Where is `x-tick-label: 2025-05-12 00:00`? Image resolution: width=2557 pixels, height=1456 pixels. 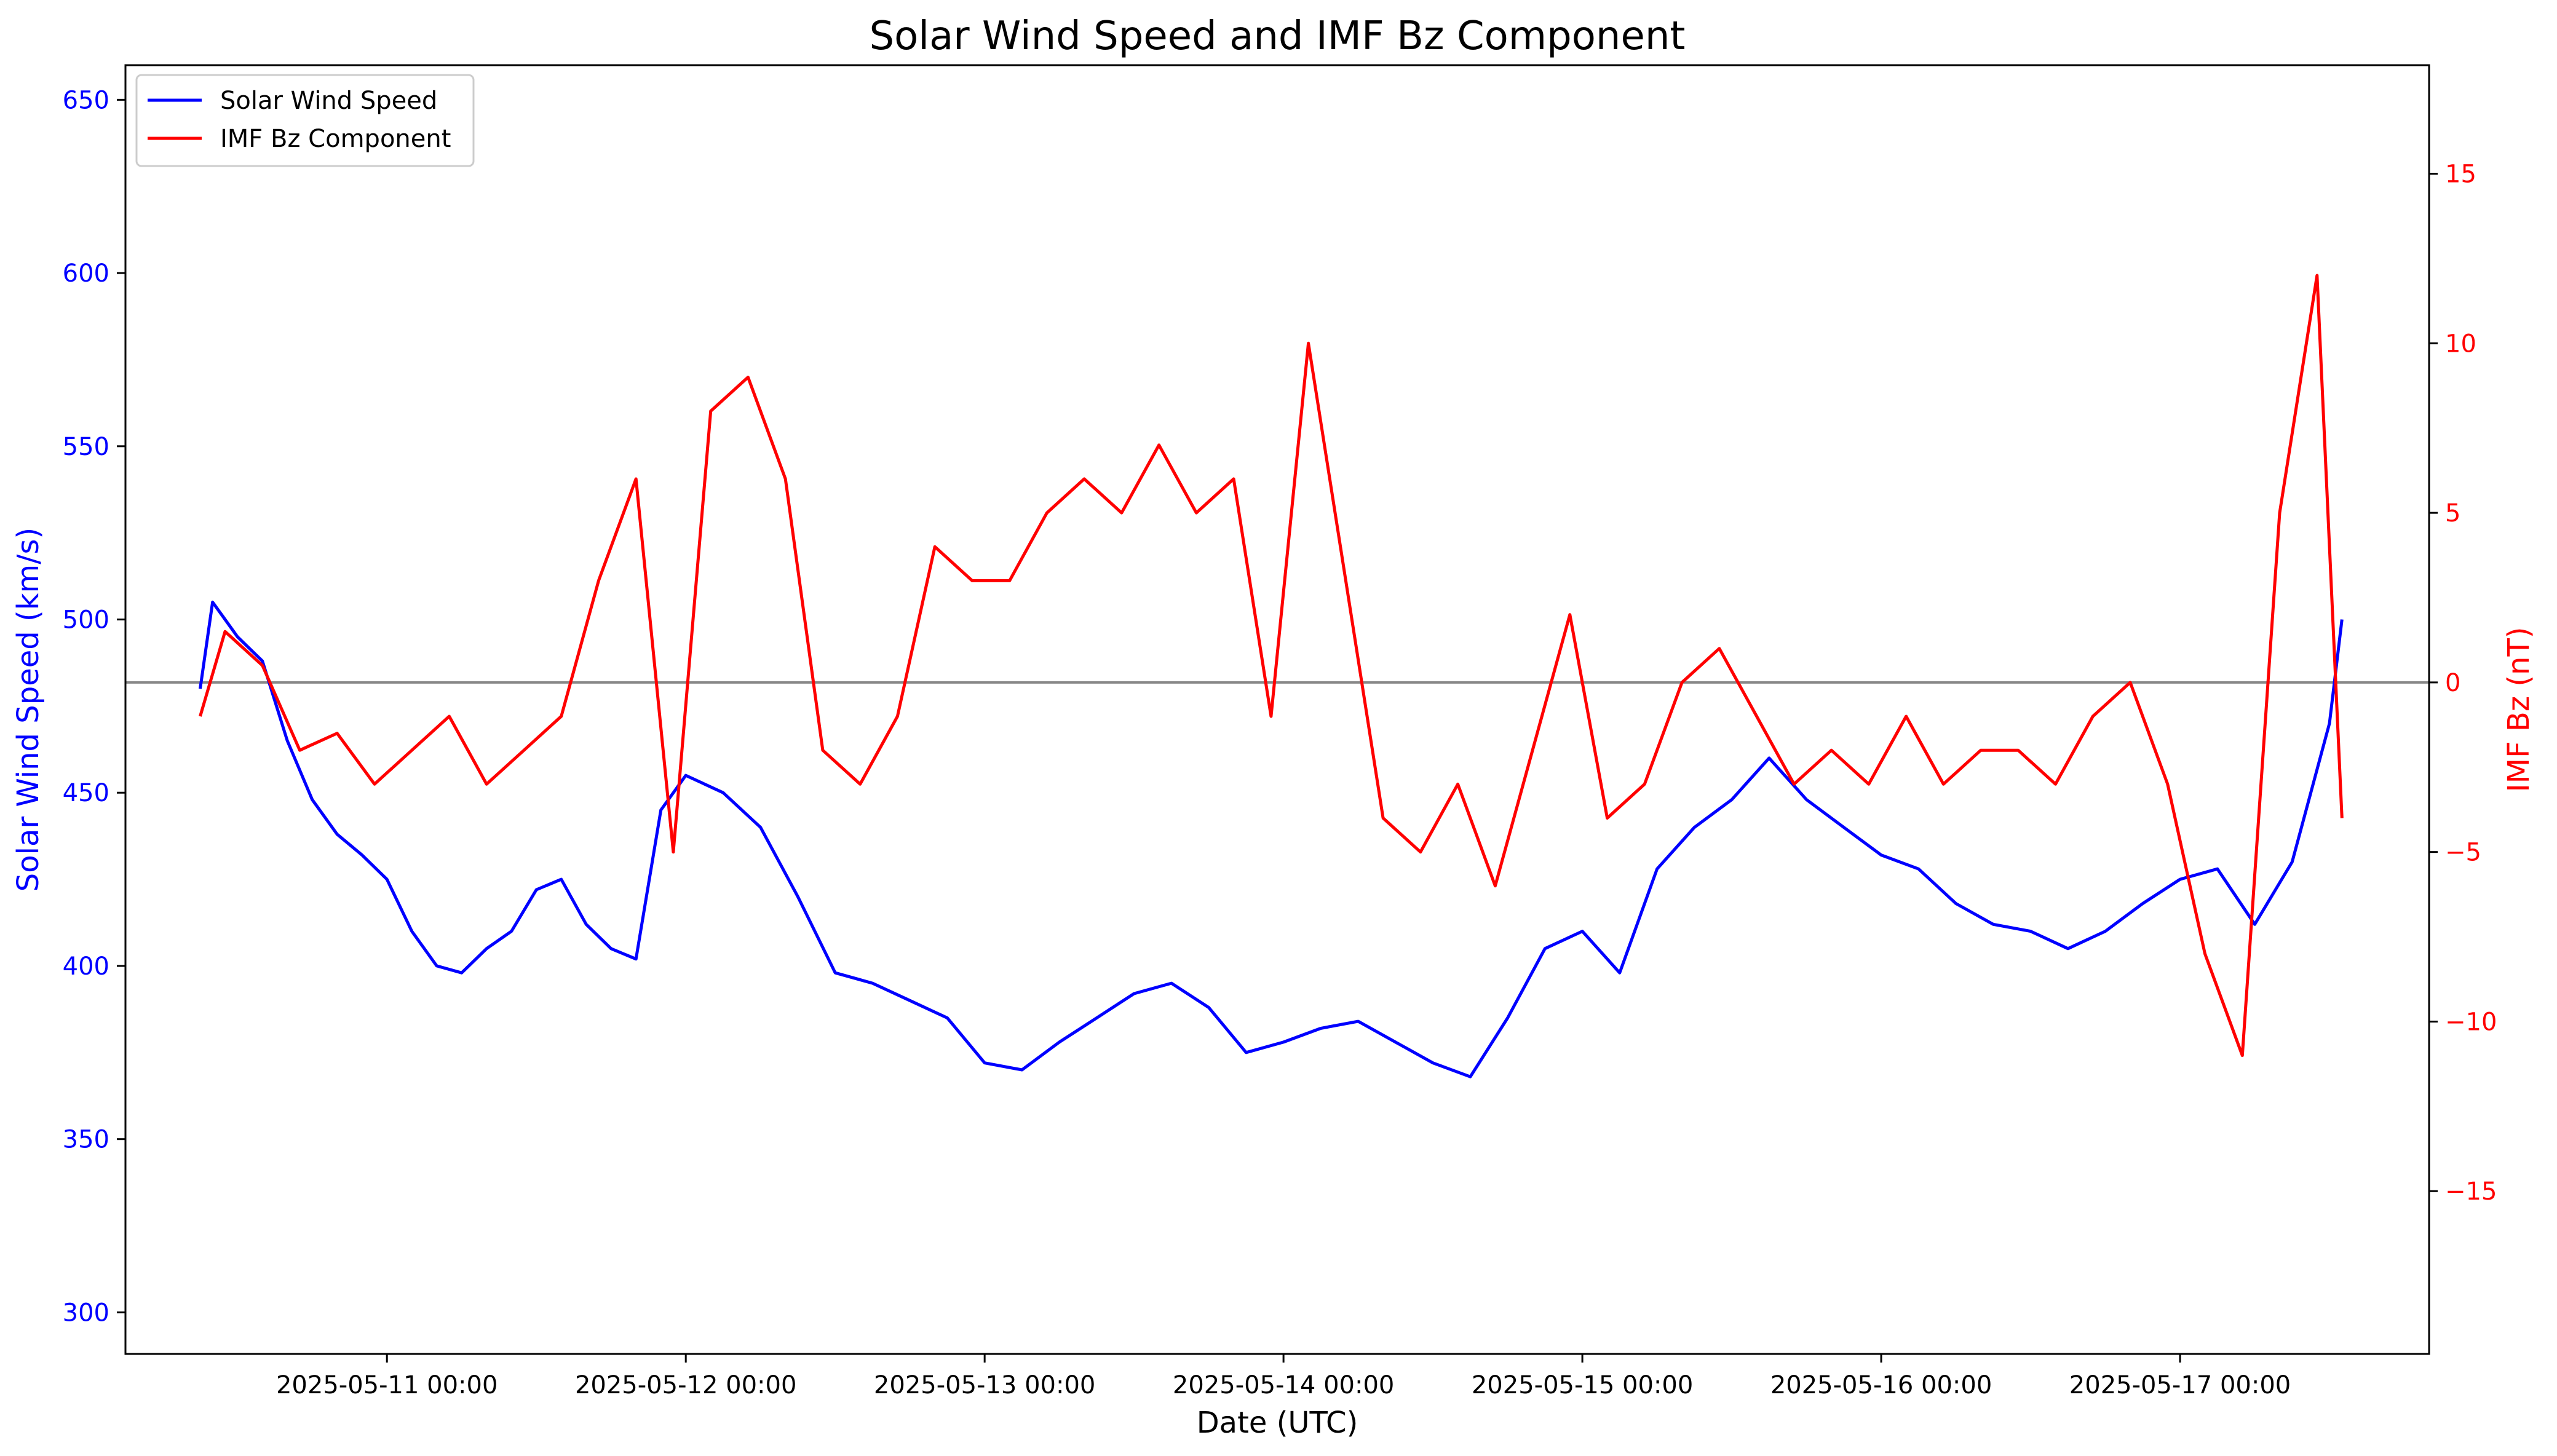 x-tick-label: 2025-05-12 00:00 is located at coordinates (685, 1385).